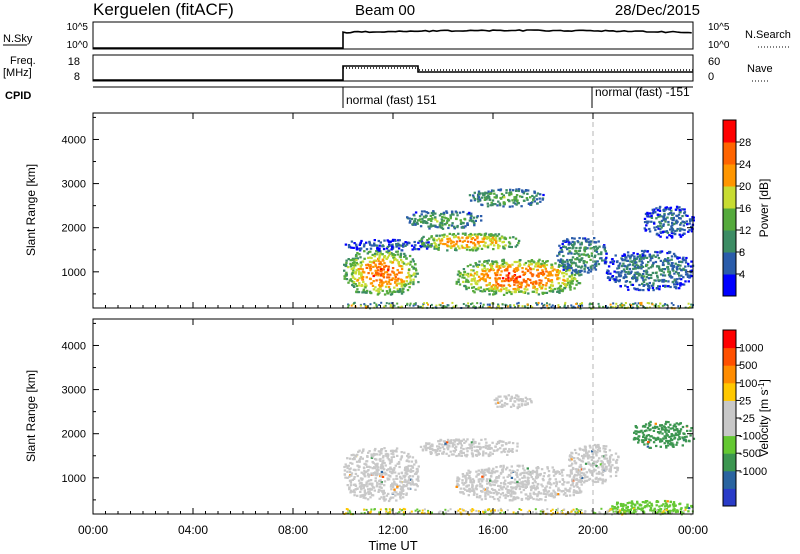 The height and width of the screenshot is (554, 800). Describe the element at coordinates (764, 208) in the screenshot. I see `power-colorbar-label: Power [dB]` at that location.